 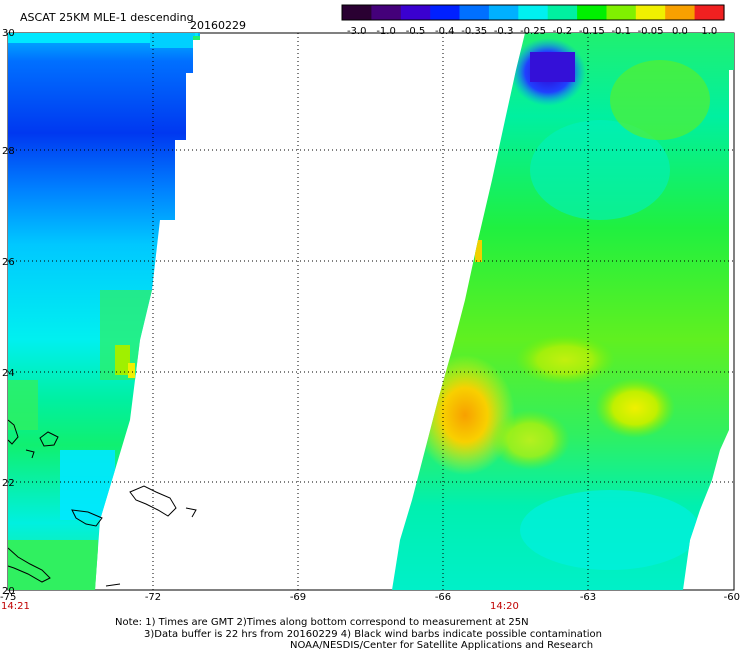 I want to click on swath-time-west: 14:21, so click(x=15, y=606).